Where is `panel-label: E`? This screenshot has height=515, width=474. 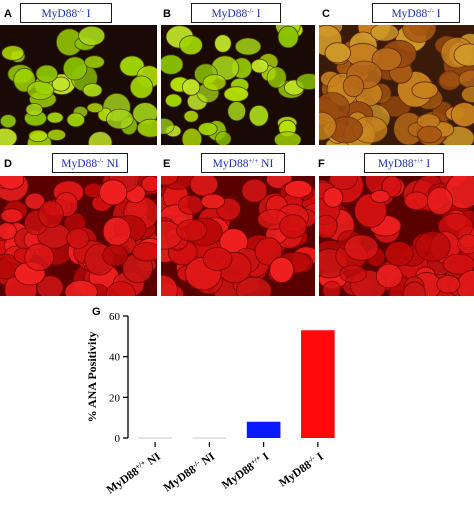 panel-label: E is located at coordinates (167, 164).